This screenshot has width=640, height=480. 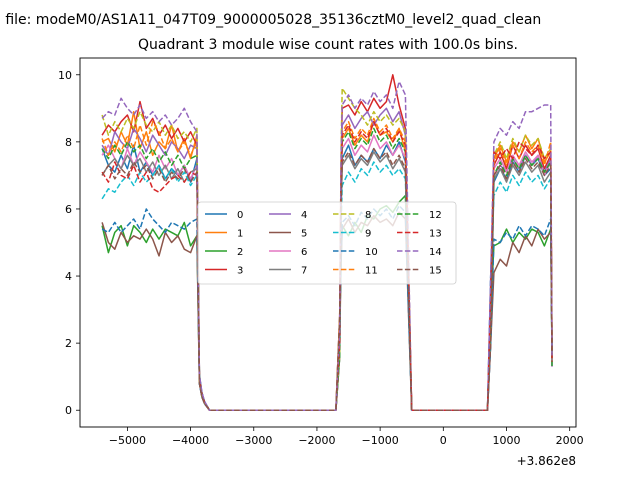 I want to click on legend-label-3: 3, so click(x=240, y=271).